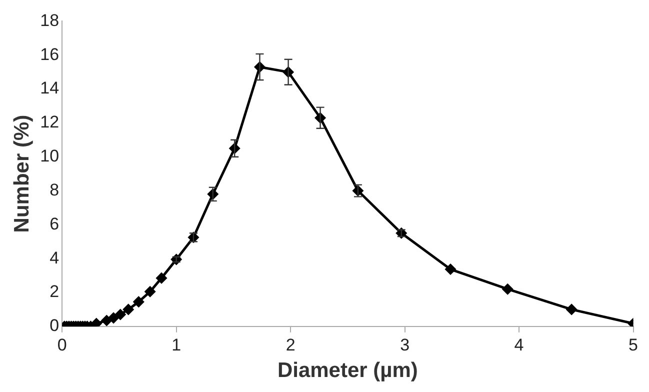  What do you see at coordinates (633, 344) in the screenshot?
I see `x-tick-label: 5` at bounding box center [633, 344].